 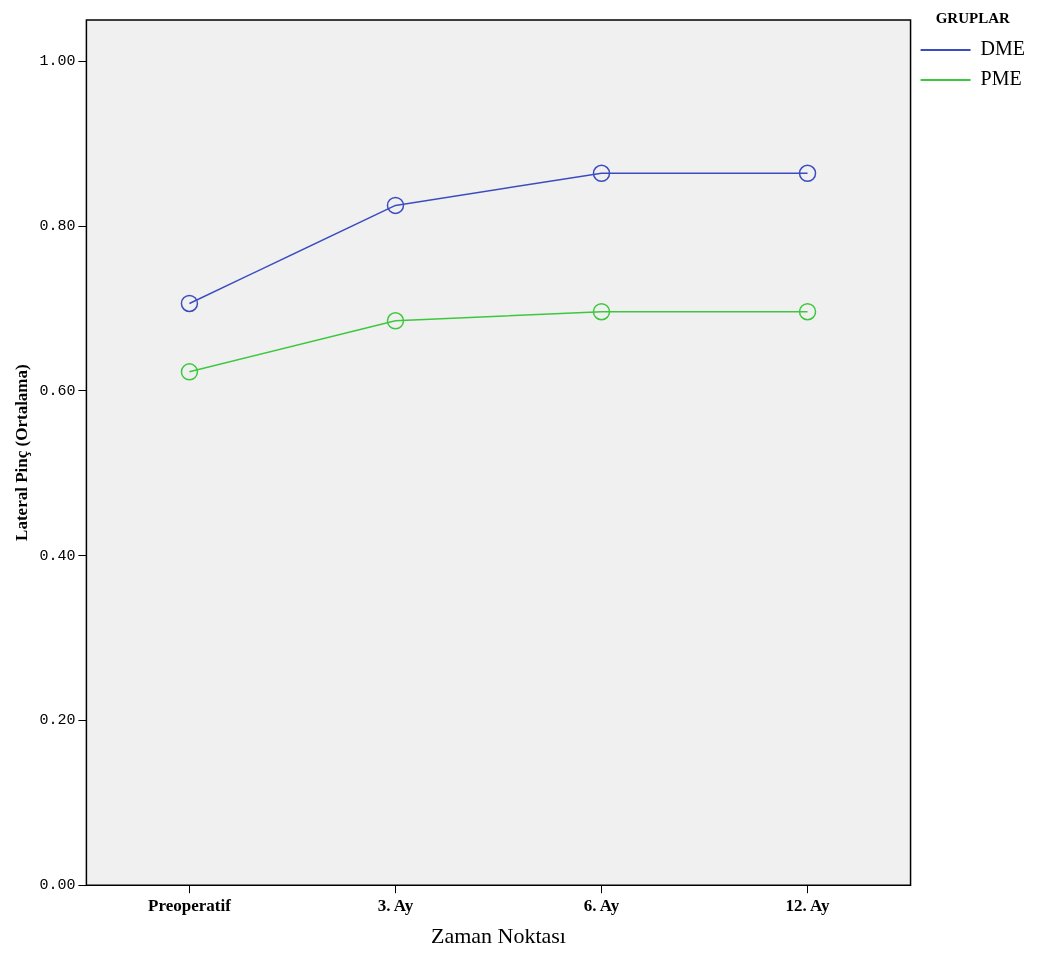 What do you see at coordinates (973, 18) in the screenshot?
I see `legend-title: GRUPLAR` at bounding box center [973, 18].